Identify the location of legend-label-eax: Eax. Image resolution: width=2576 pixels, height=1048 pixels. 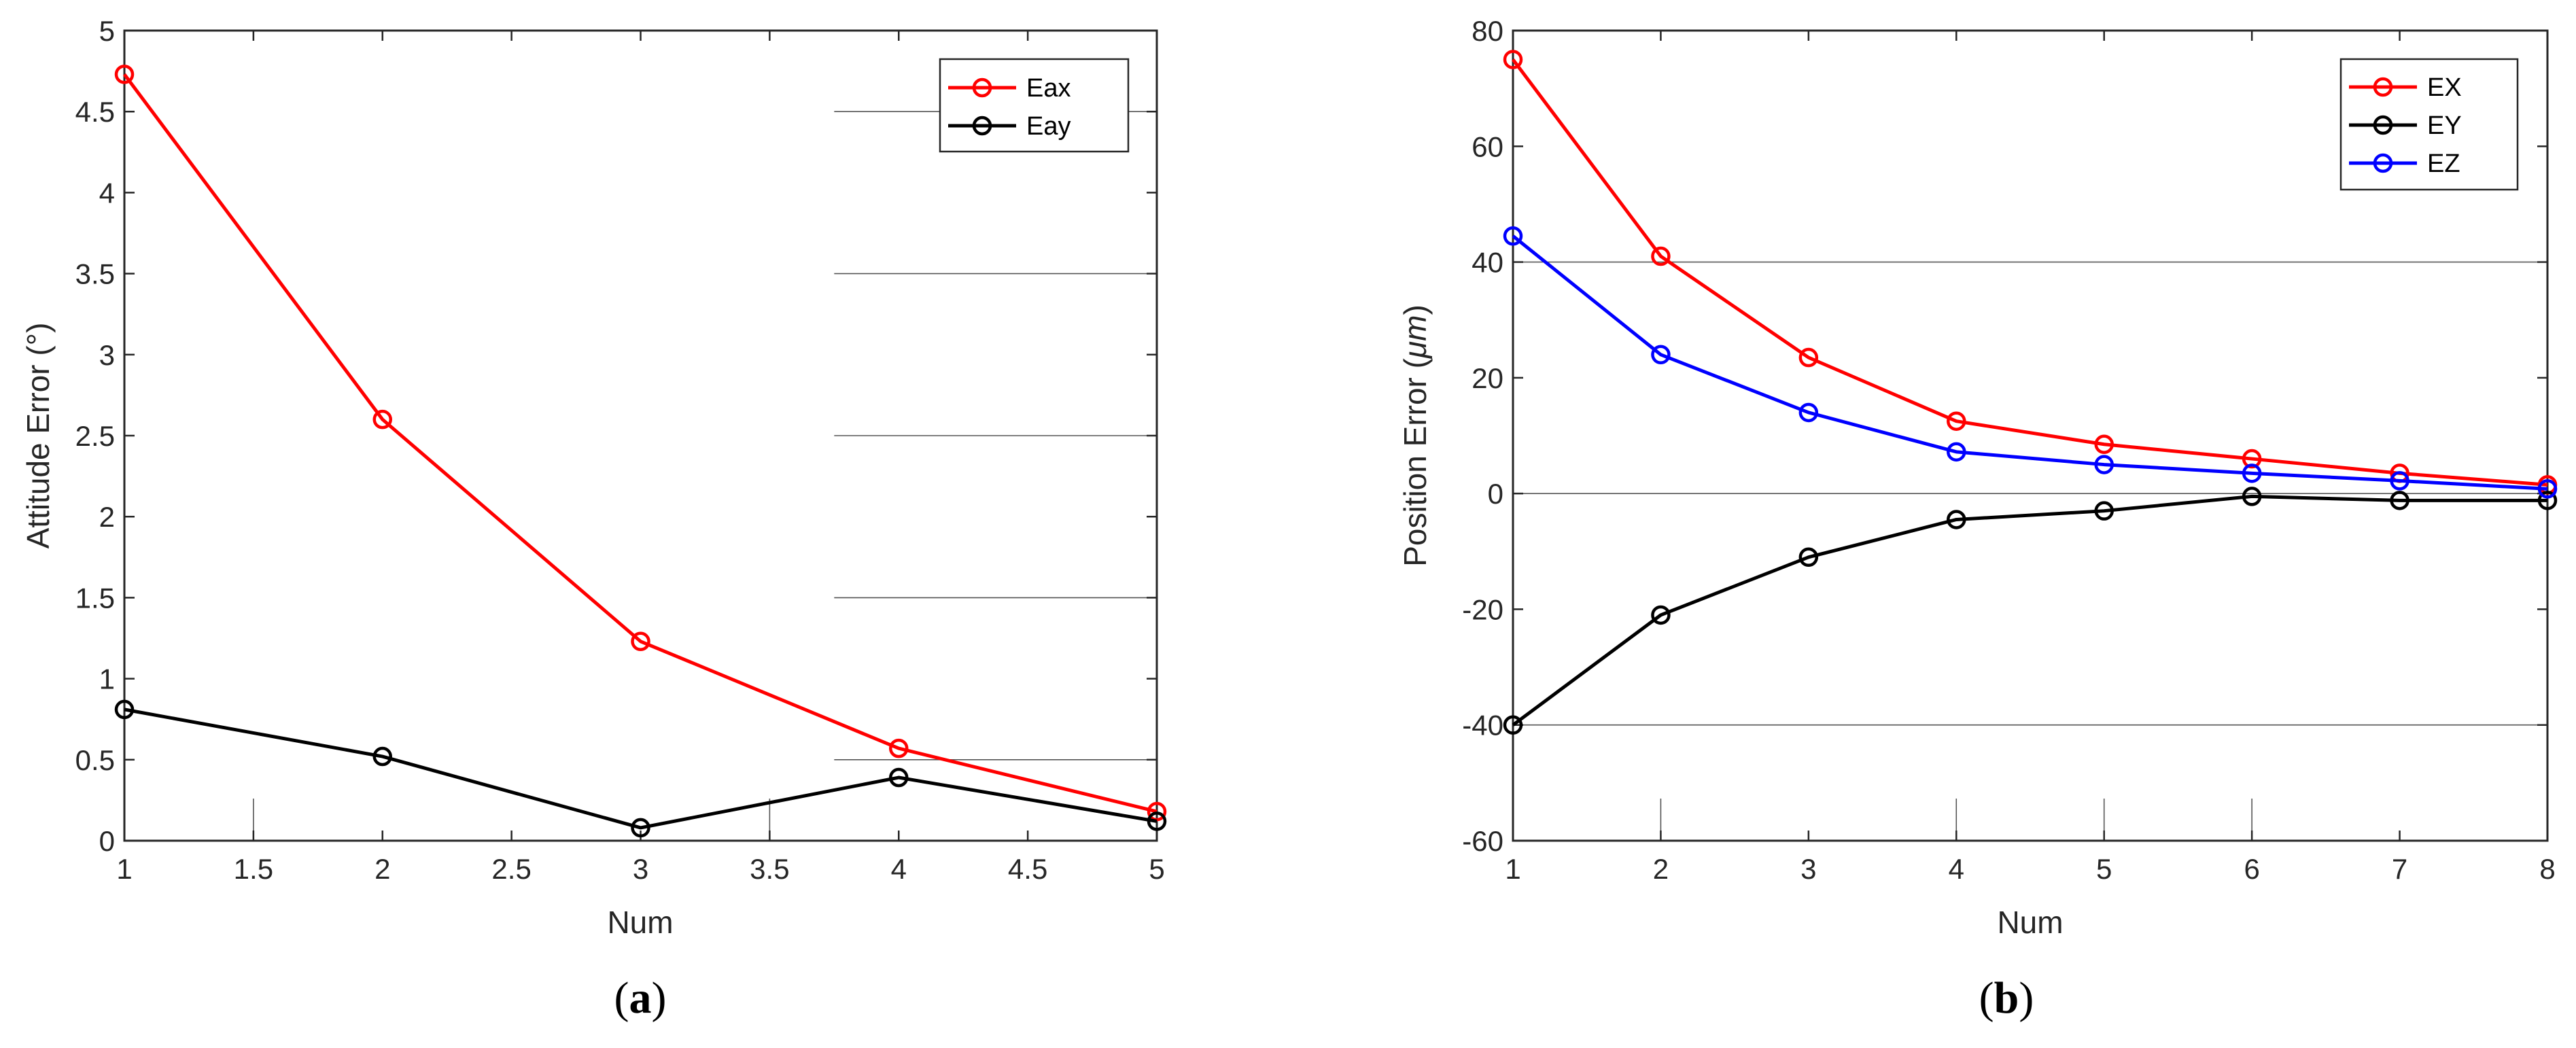
(1048, 88).